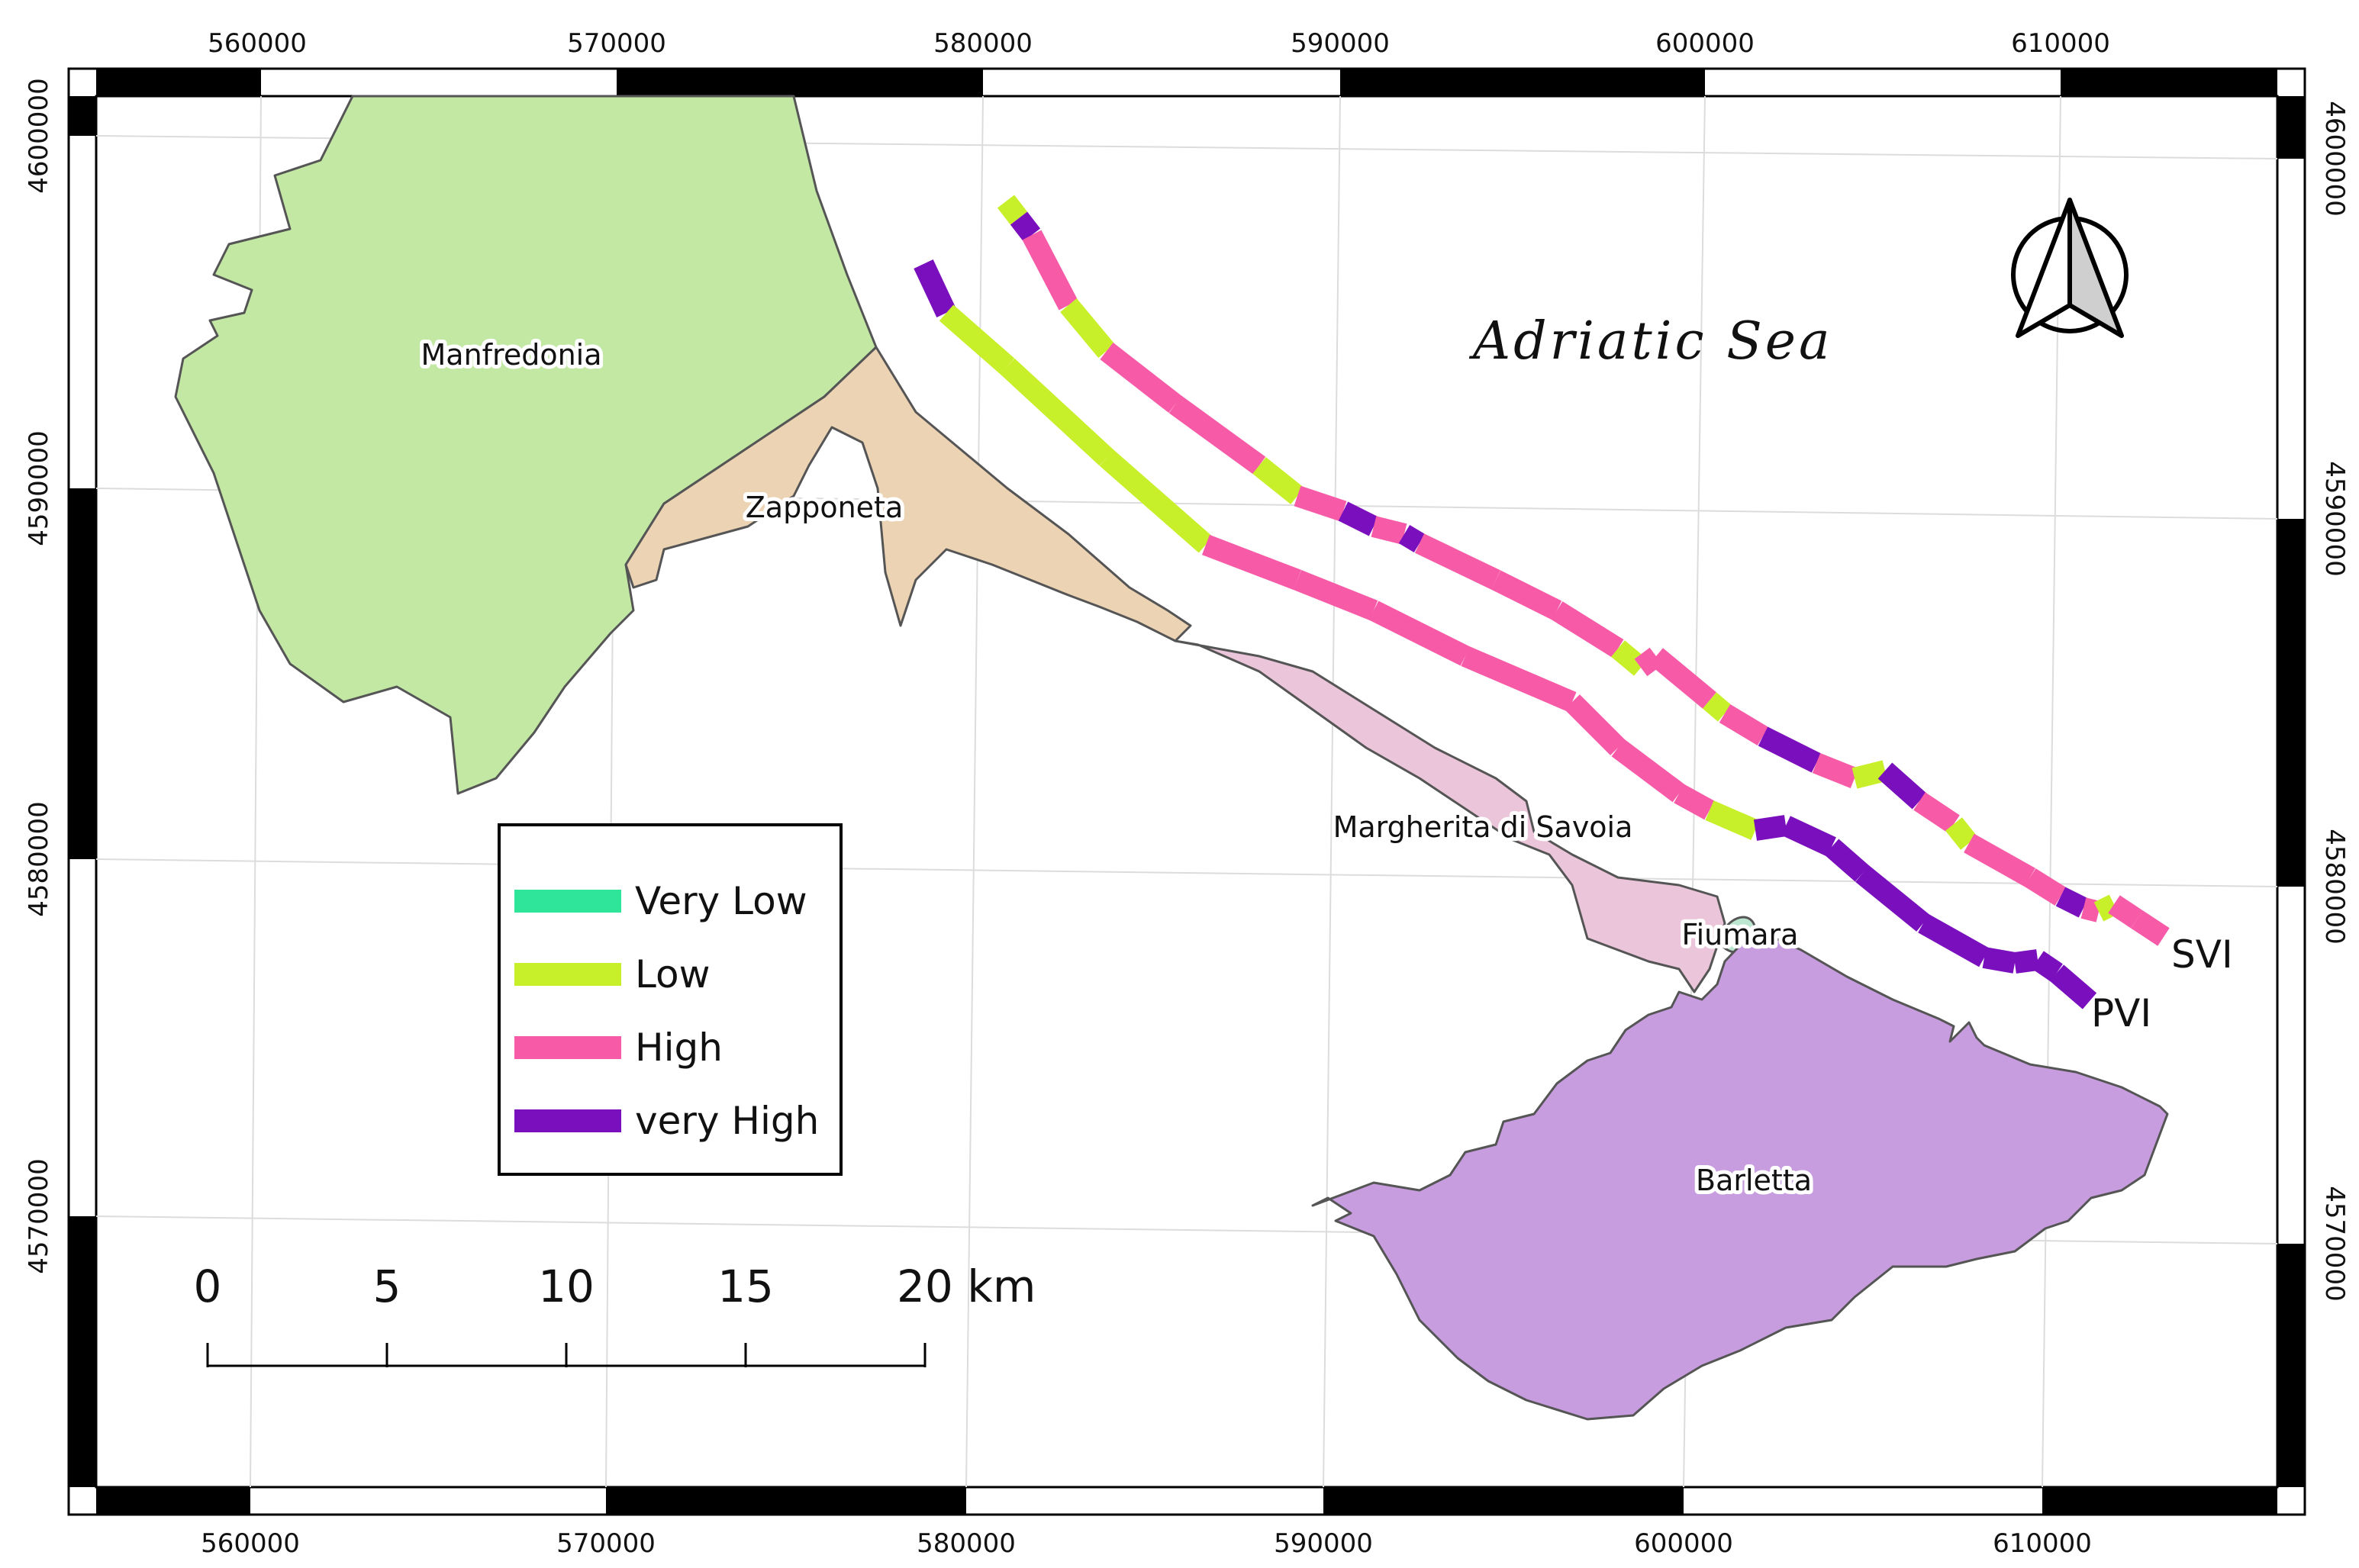 The image size is (2359, 1568). What do you see at coordinates (966, 1543) in the screenshot?
I see `x-tick-bottom: 580000` at bounding box center [966, 1543].